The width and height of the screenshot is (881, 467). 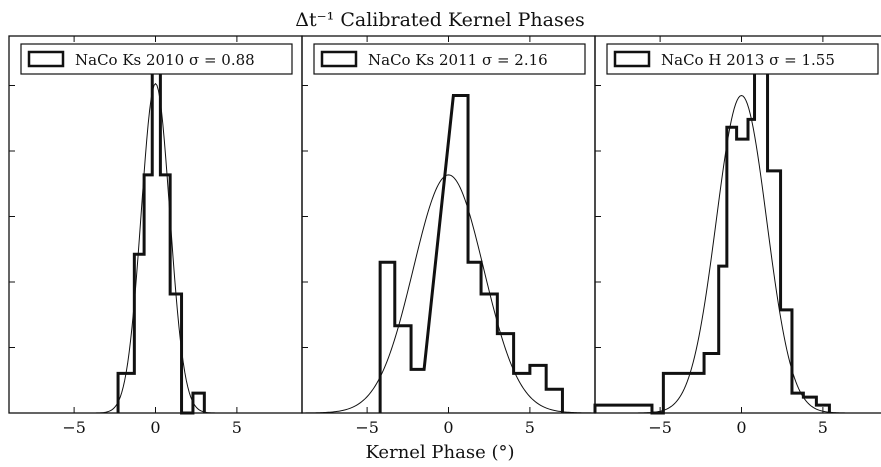 What do you see at coordinates (458, 60) in the screenshot?
I see `legend-label: NaCo Ks 2011 σ = 2.16` at bounding box center [458, 60].